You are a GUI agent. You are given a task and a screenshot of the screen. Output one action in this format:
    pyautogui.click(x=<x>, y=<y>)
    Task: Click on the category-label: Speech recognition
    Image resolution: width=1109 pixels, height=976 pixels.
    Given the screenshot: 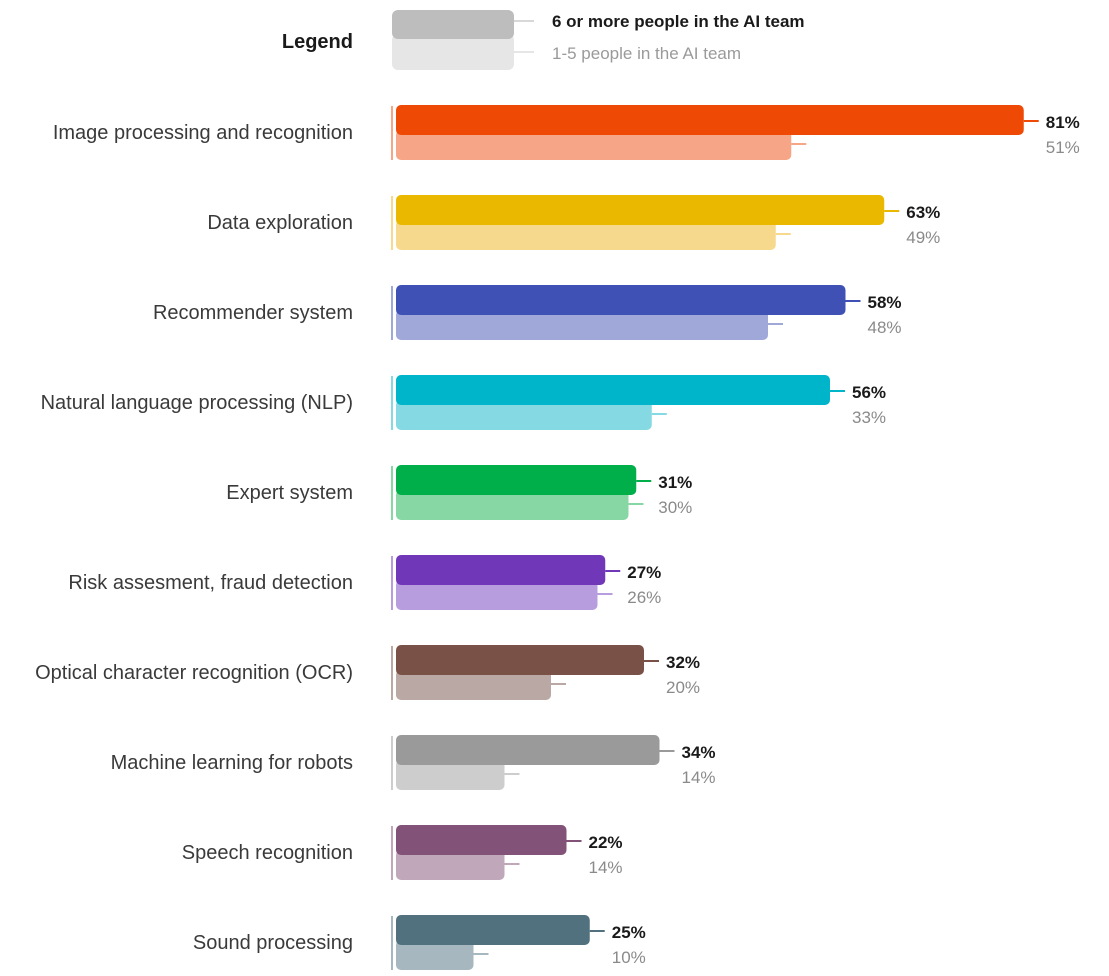 What is the action you would take?
    pyautogui.click(x=267, y=853)
    